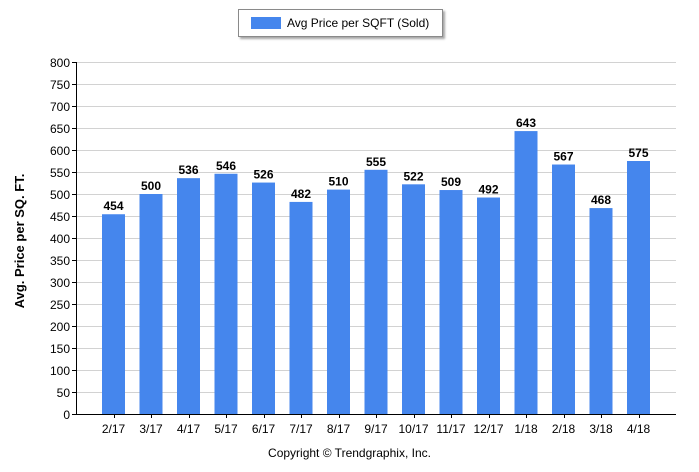 The width and height of the screenshot is (699, 472). Describe the element at coordinates (114, 429) in the screenshot. I see `x-tick-label: 2/17` at that location.